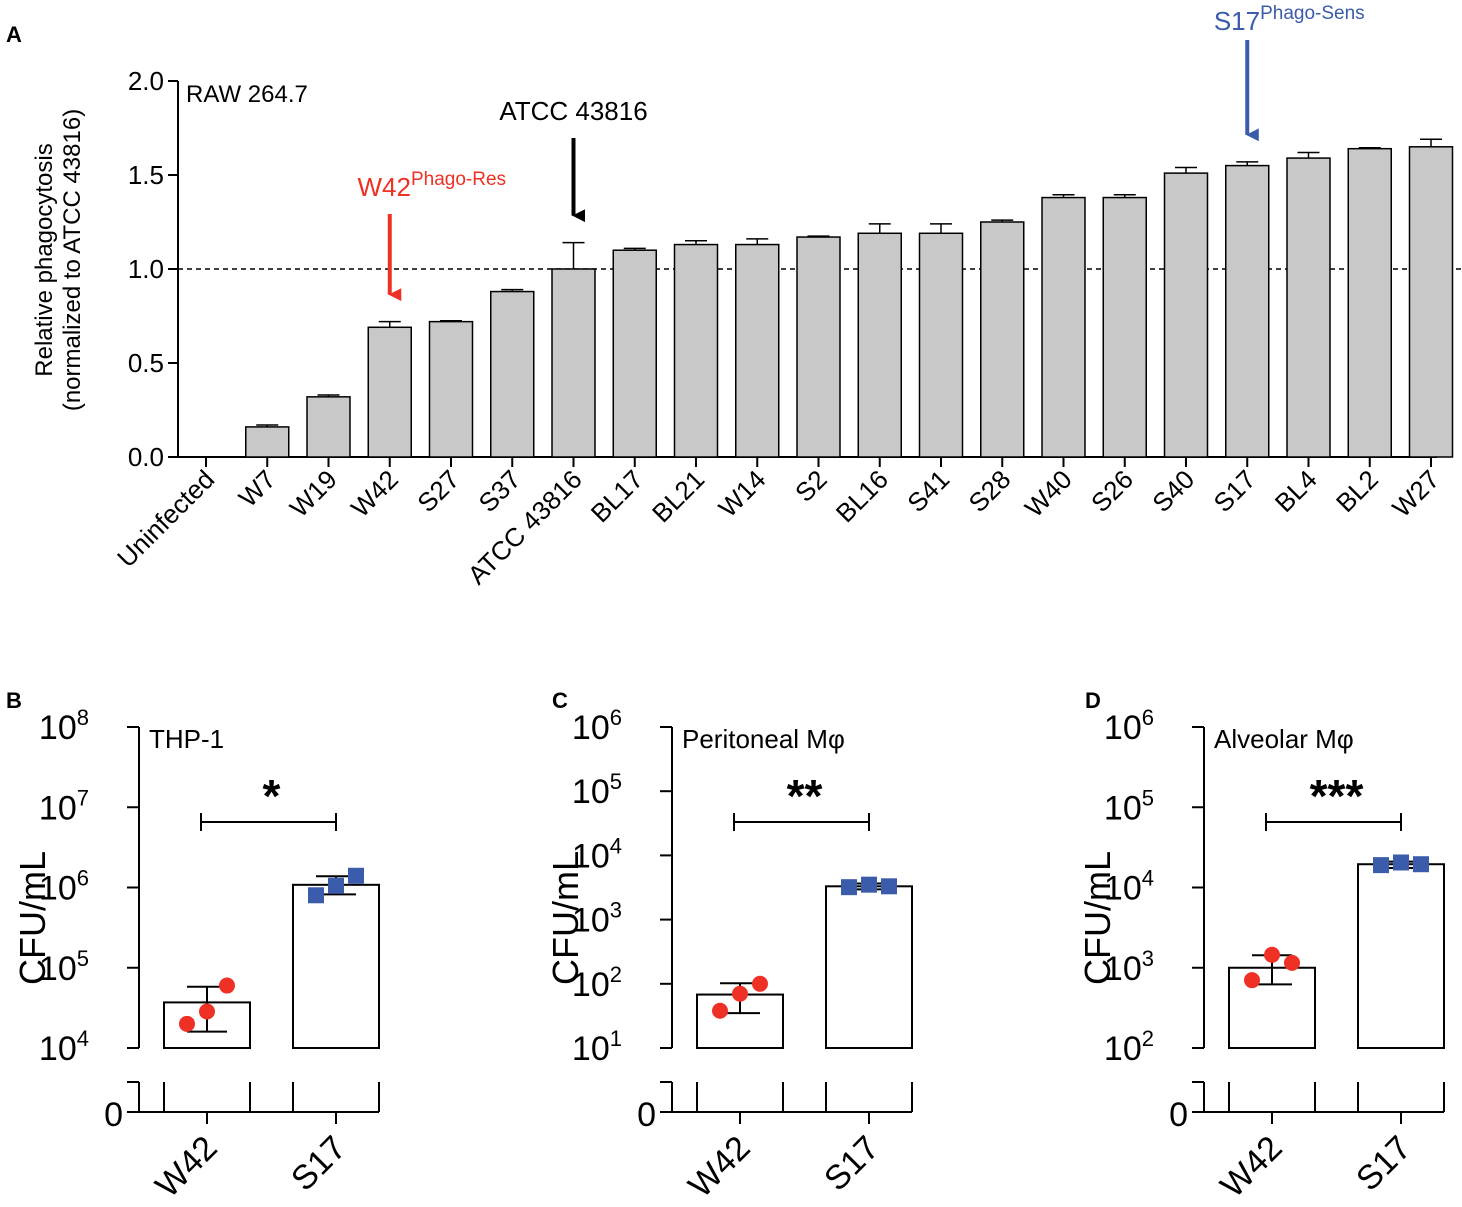 The width and height of the screenshot is (1462, 1207). I want to click on x-tick-label: S40, so click(1173, 491).